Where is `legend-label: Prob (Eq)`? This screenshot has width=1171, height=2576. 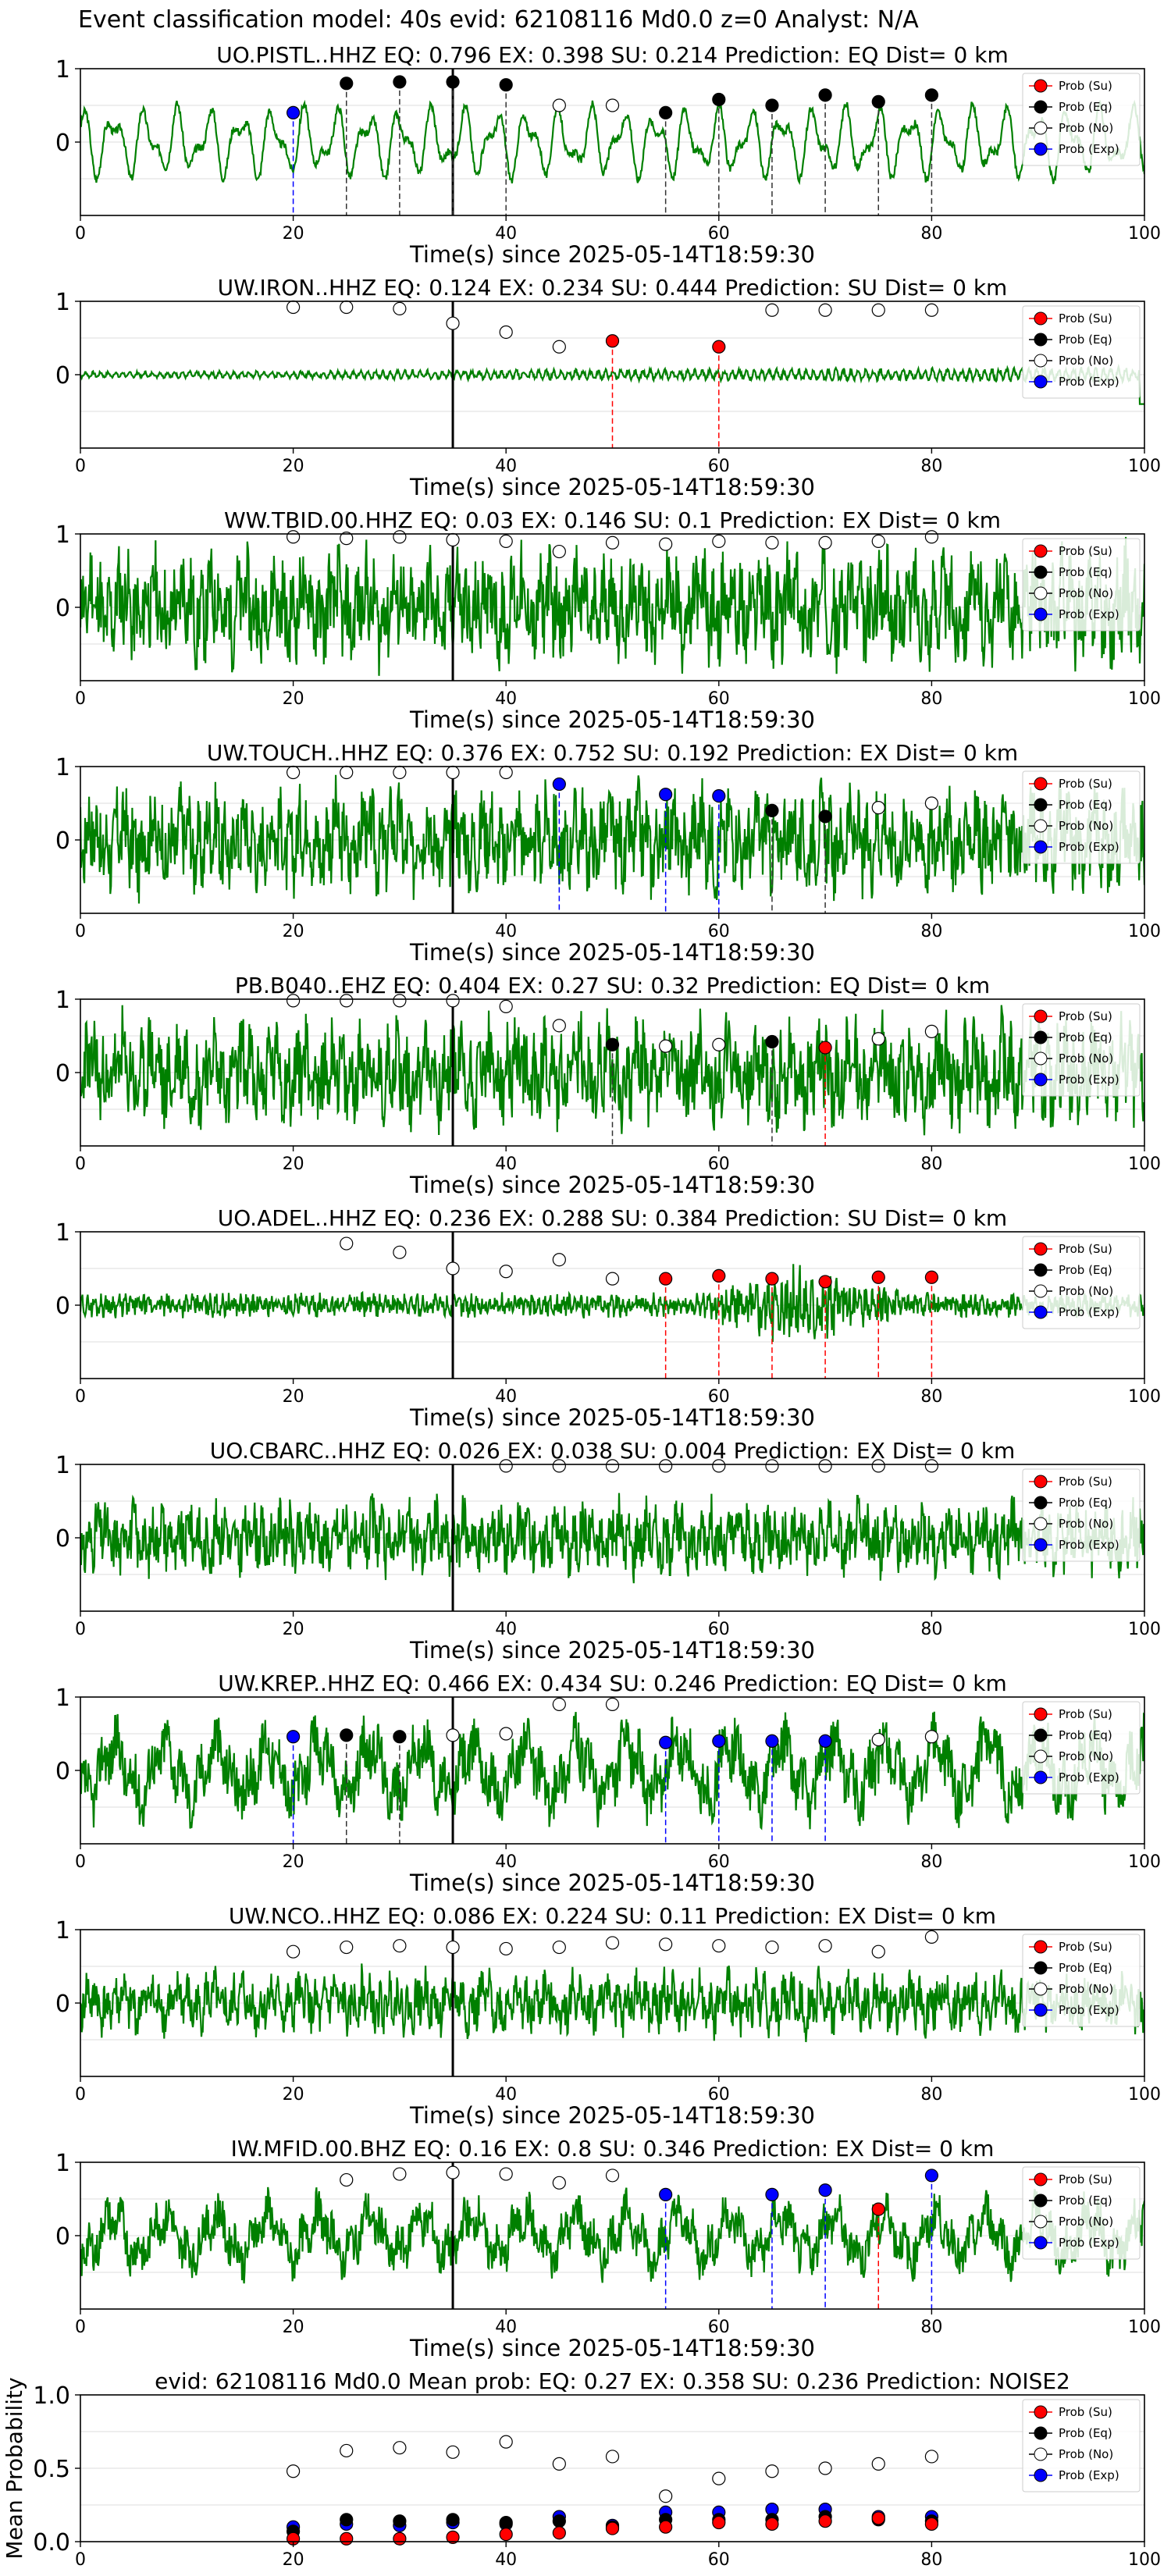 legend-label: Prob (Eq) is located at coordinates (1085, 572).